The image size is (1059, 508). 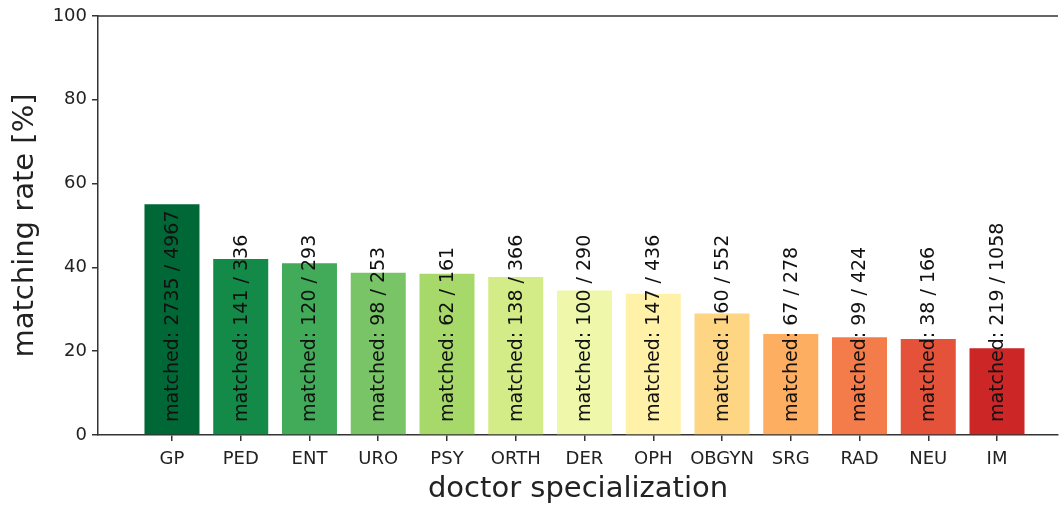 I want to click on data-label: matched: 100 / 290, so click(x=583, y=328).